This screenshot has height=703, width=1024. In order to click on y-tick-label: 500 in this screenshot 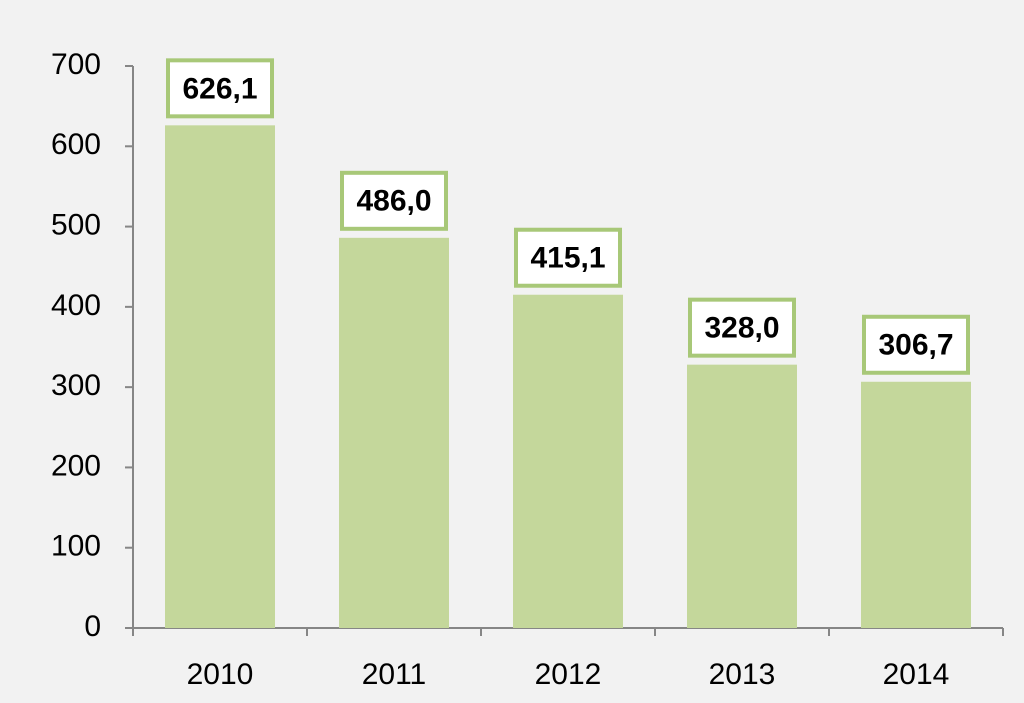, I will do `click(76, 224)`.